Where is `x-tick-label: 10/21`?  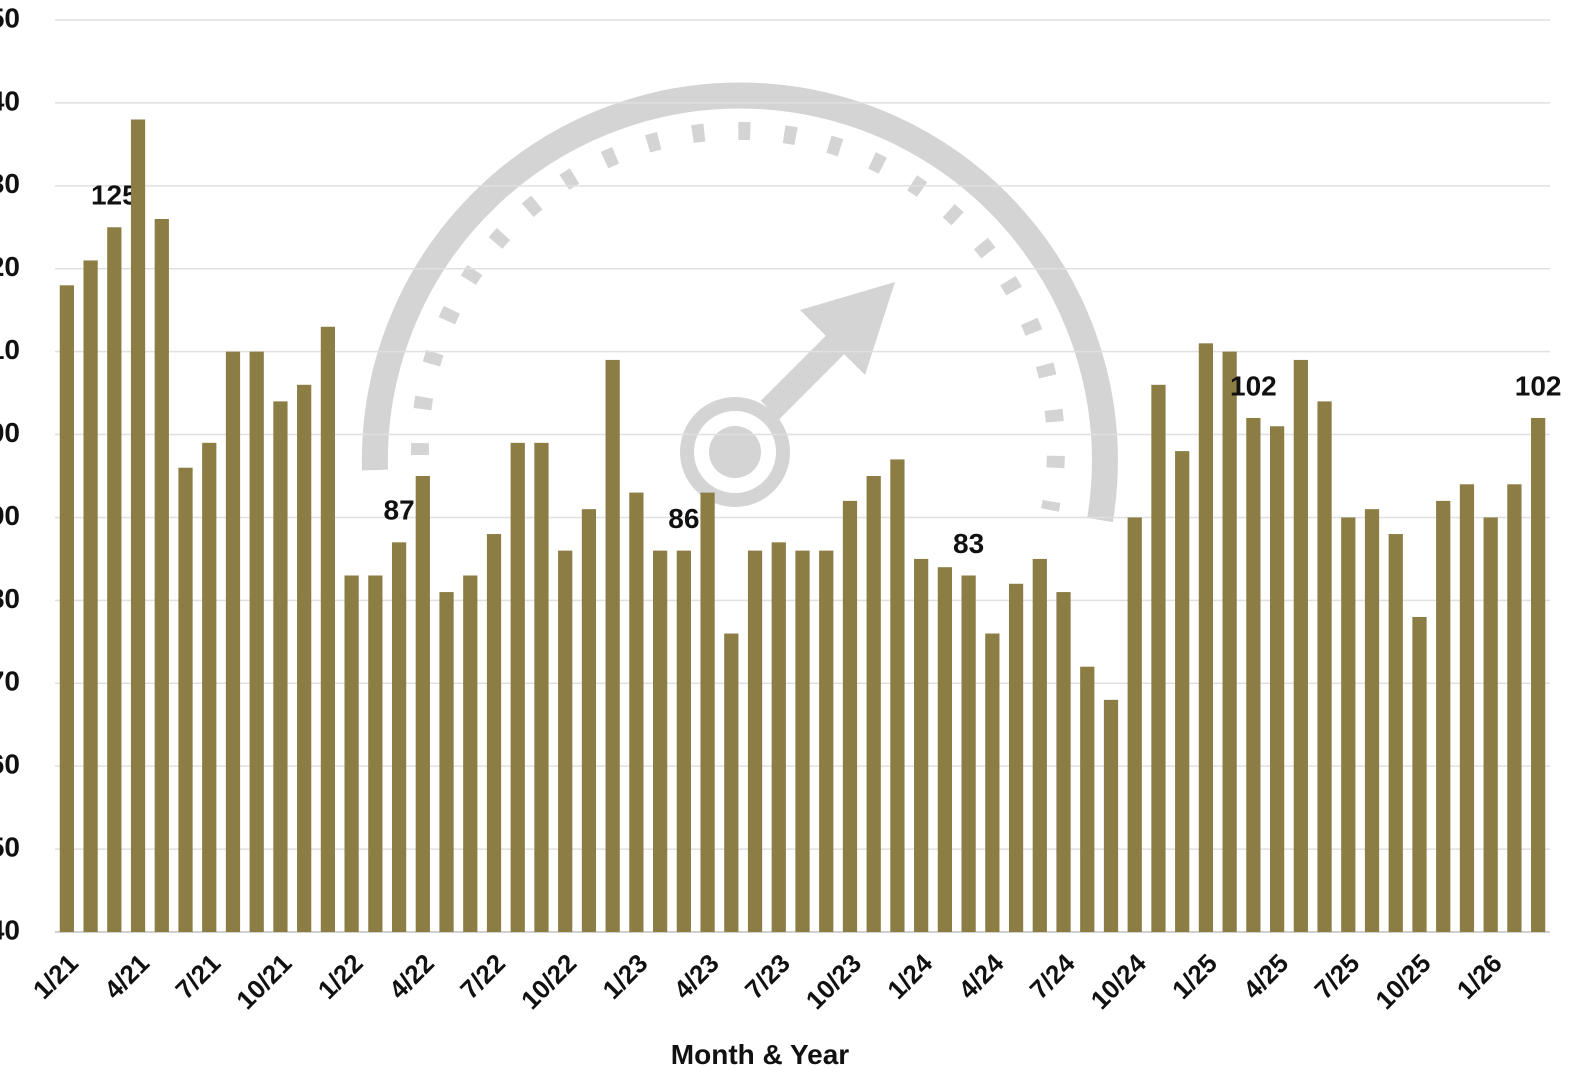 x-tick-label: 10/21 is located at coordinates (263, 981).